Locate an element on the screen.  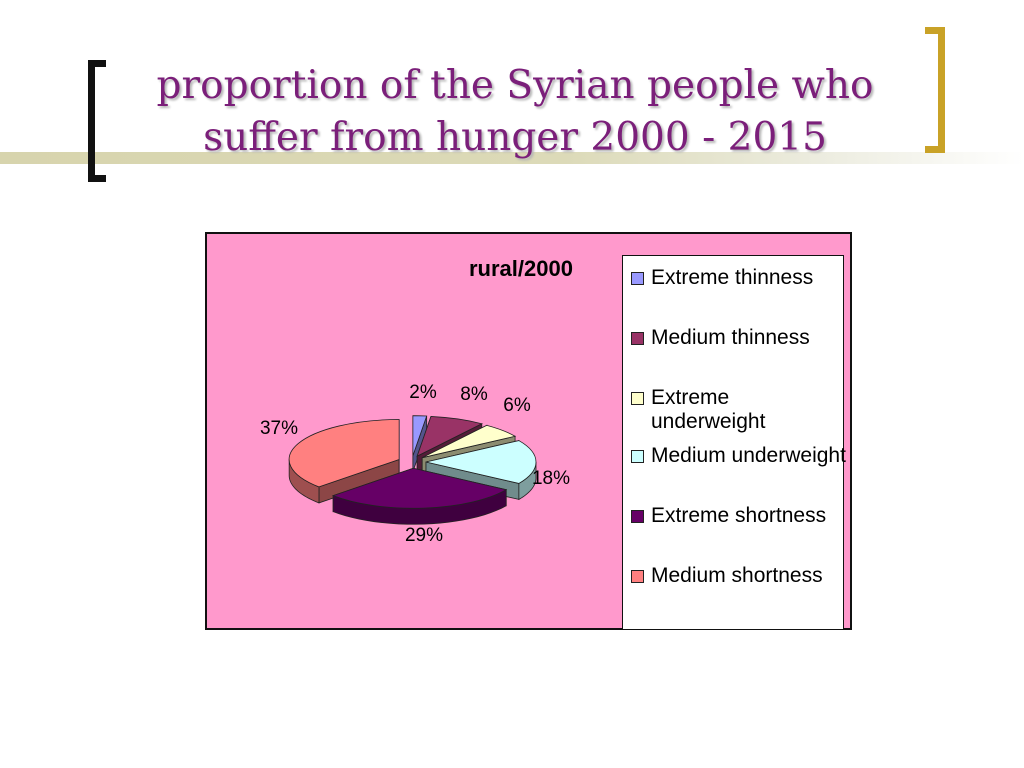
decorative-bar is located at coordinates (512, 158).